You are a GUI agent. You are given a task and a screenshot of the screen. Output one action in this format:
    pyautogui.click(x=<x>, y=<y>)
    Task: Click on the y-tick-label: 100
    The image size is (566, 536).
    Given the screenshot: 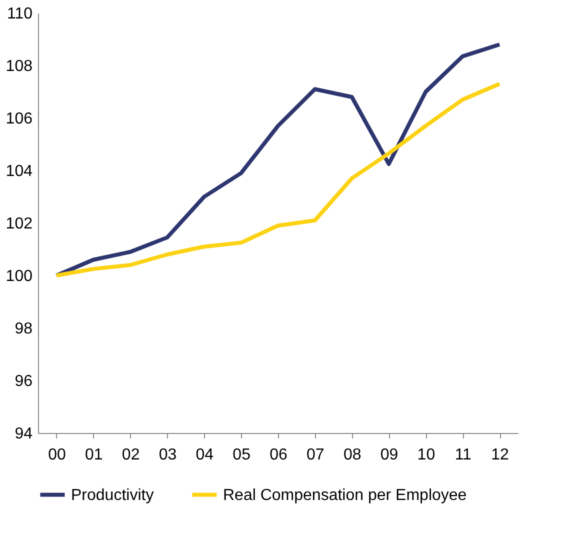 What is the action you would take?
    pyautogui.click(x=19, y=276)
    